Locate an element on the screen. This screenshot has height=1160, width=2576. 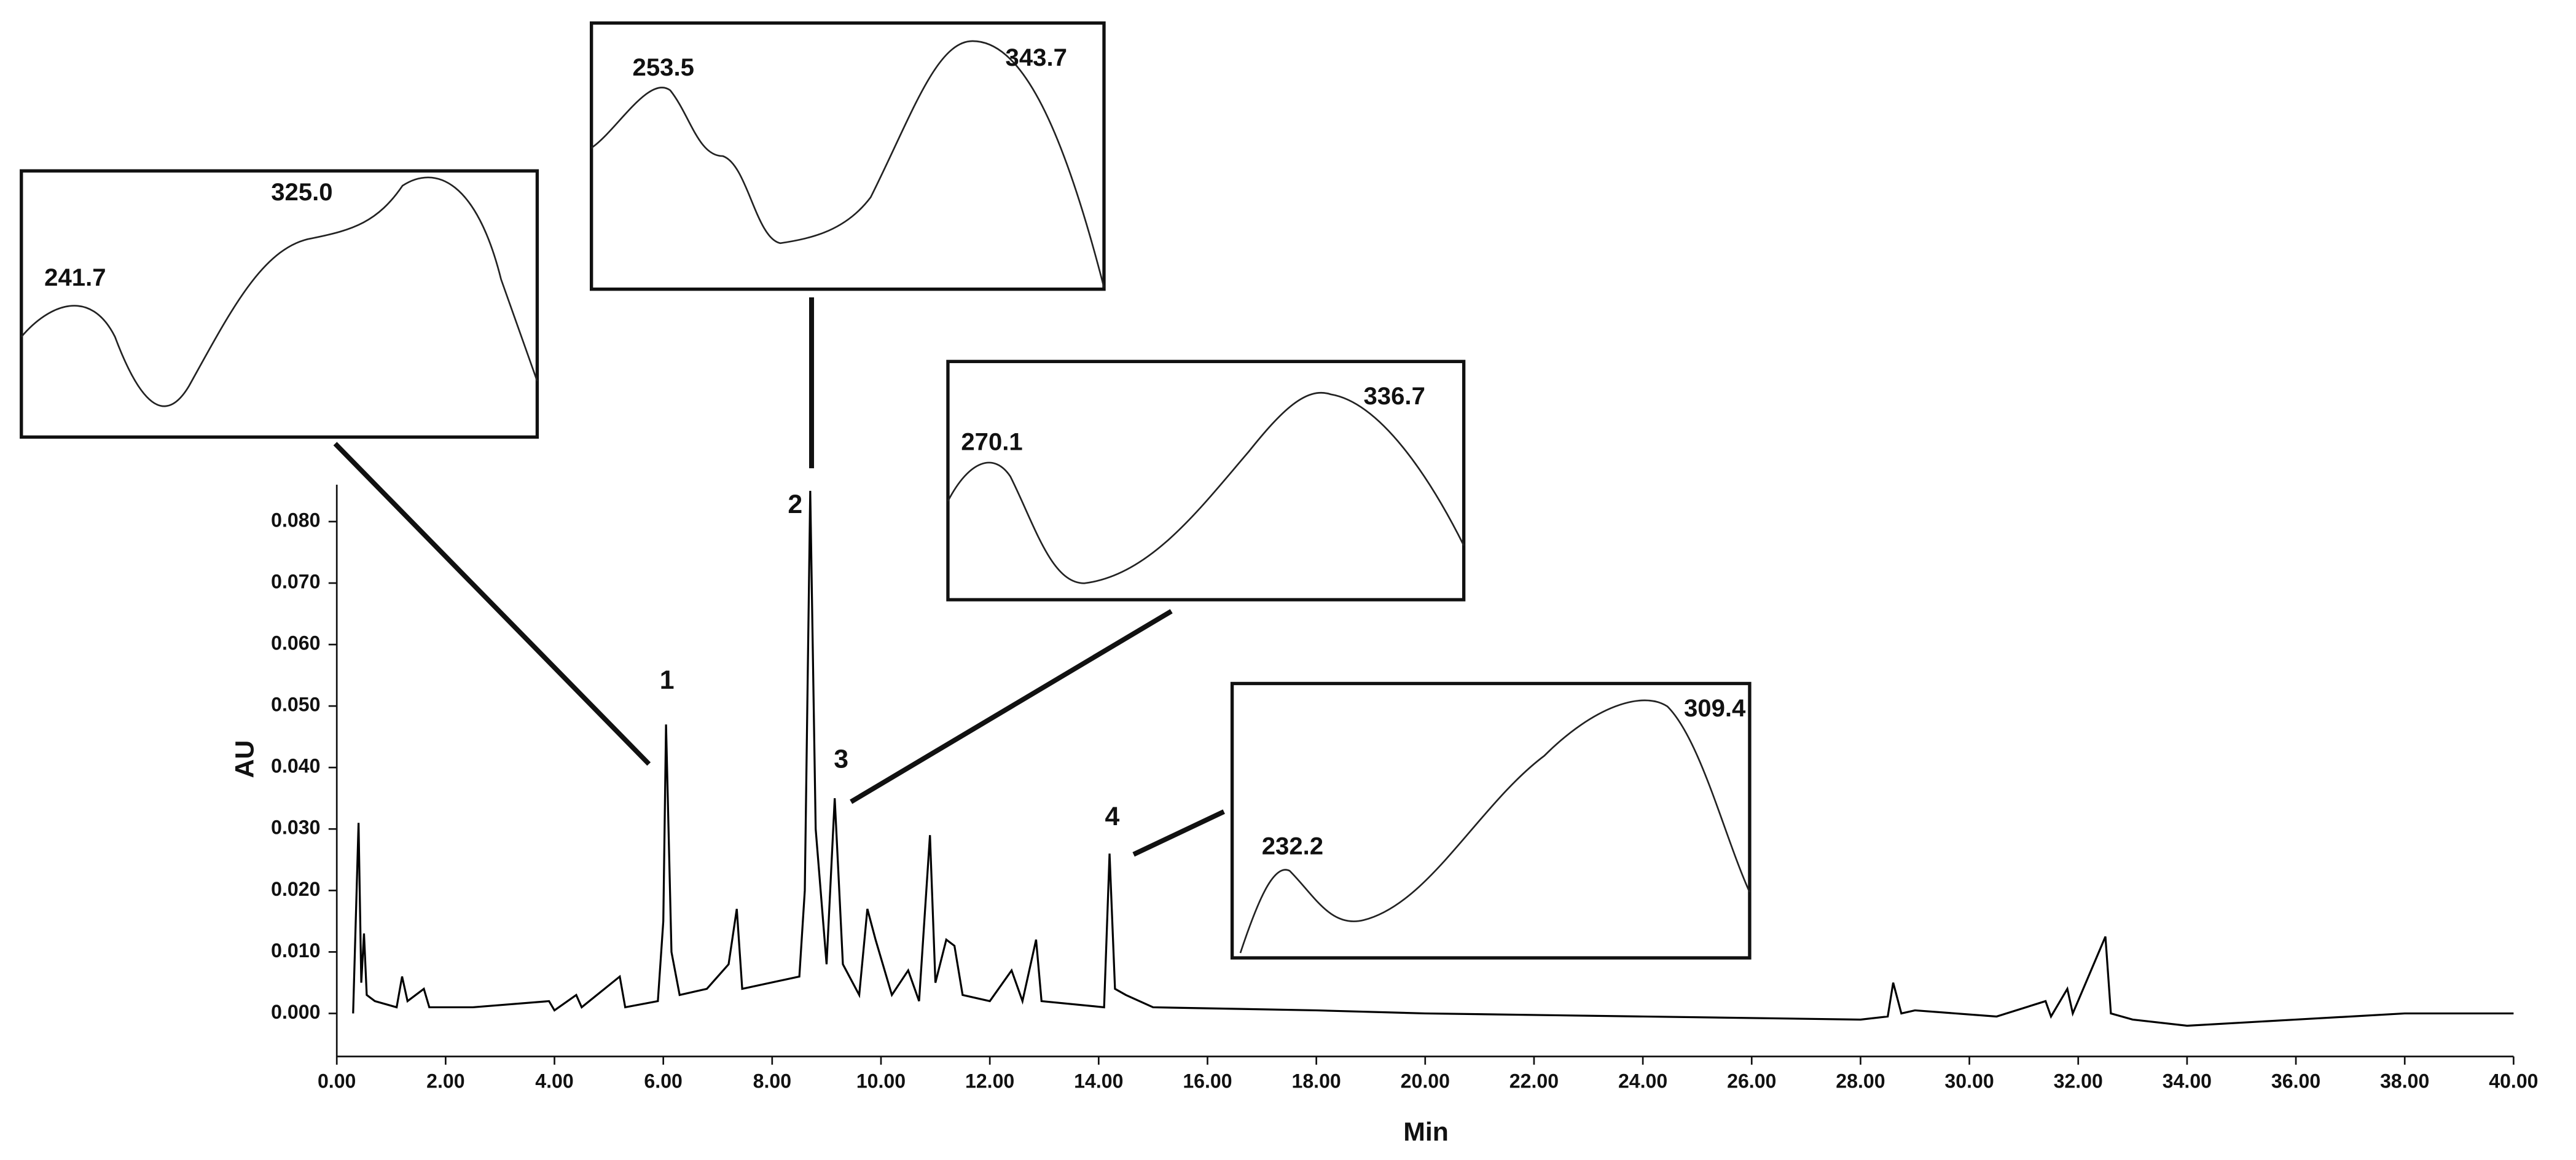
y-tick-label: 0.050 is located at coordinates (295, 705).